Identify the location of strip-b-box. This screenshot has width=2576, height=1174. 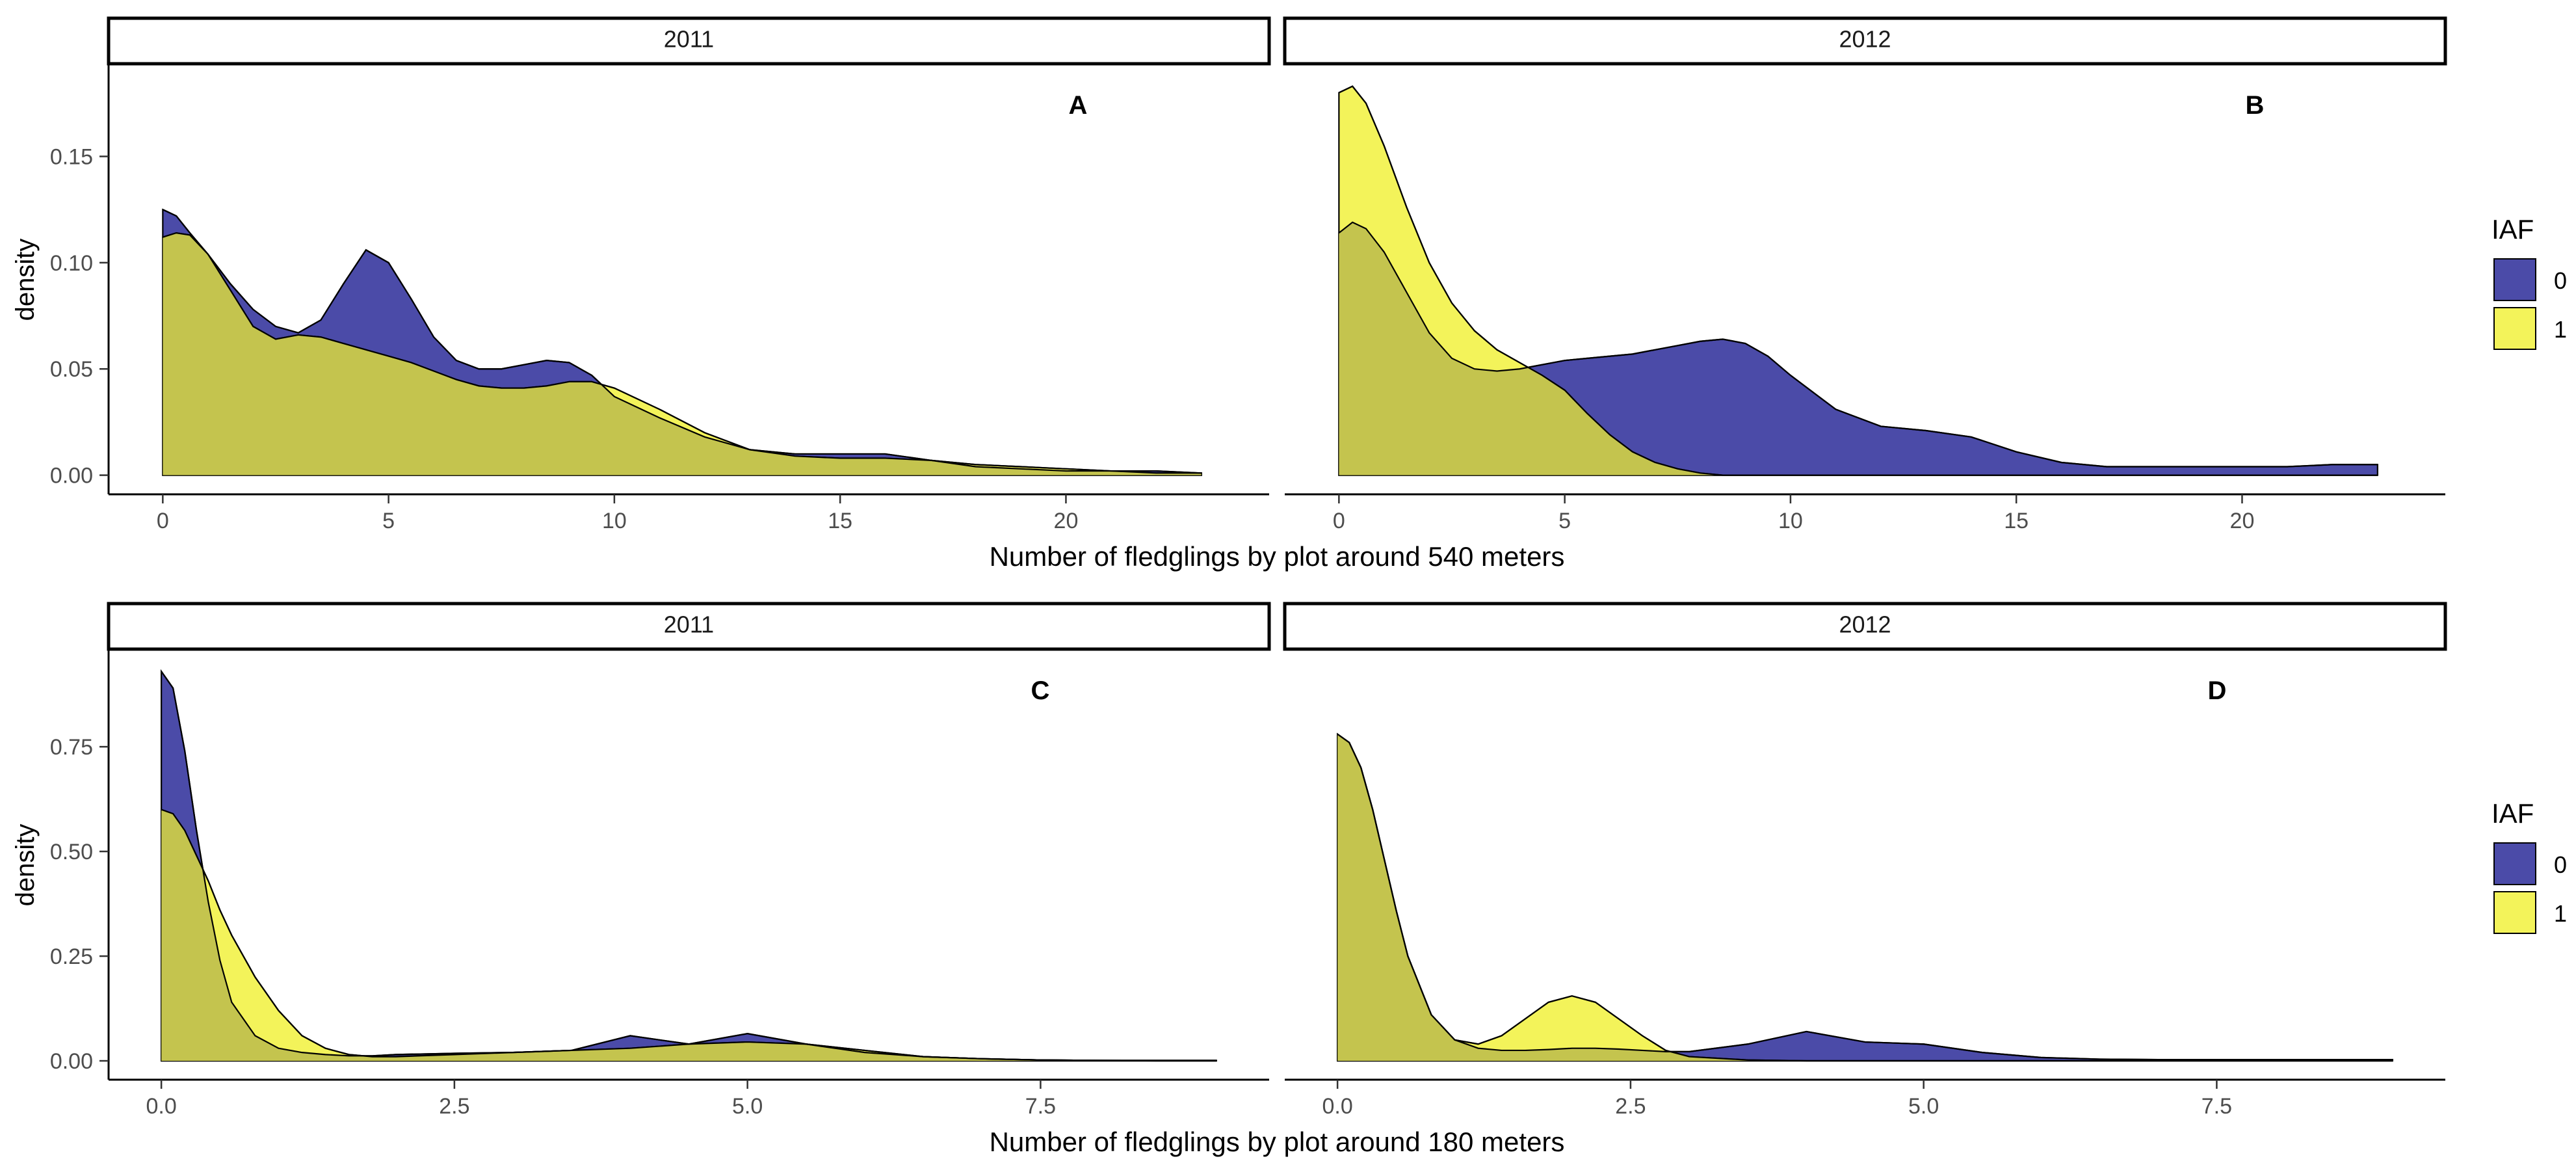
(1865, 41).